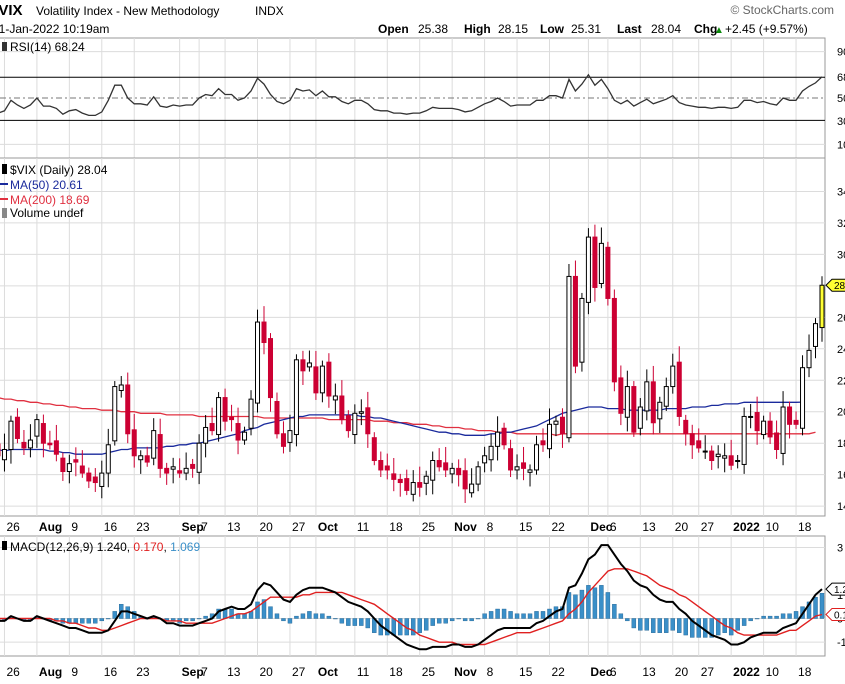 The width and height of the screenshot is (845, 684). I want to click on x-axis-tick-label: 20, so click(682, 672).